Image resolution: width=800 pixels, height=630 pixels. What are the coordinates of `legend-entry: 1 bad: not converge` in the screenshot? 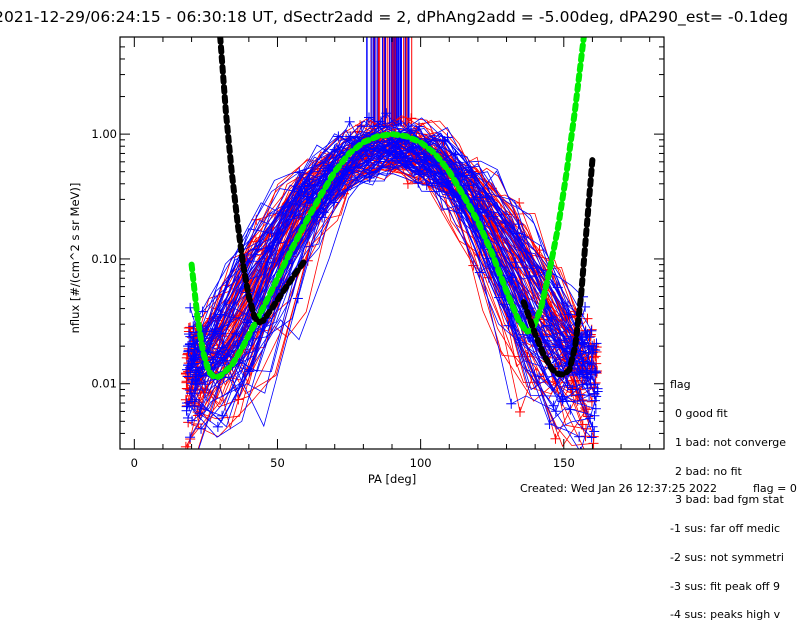 It's located at (731, 442).